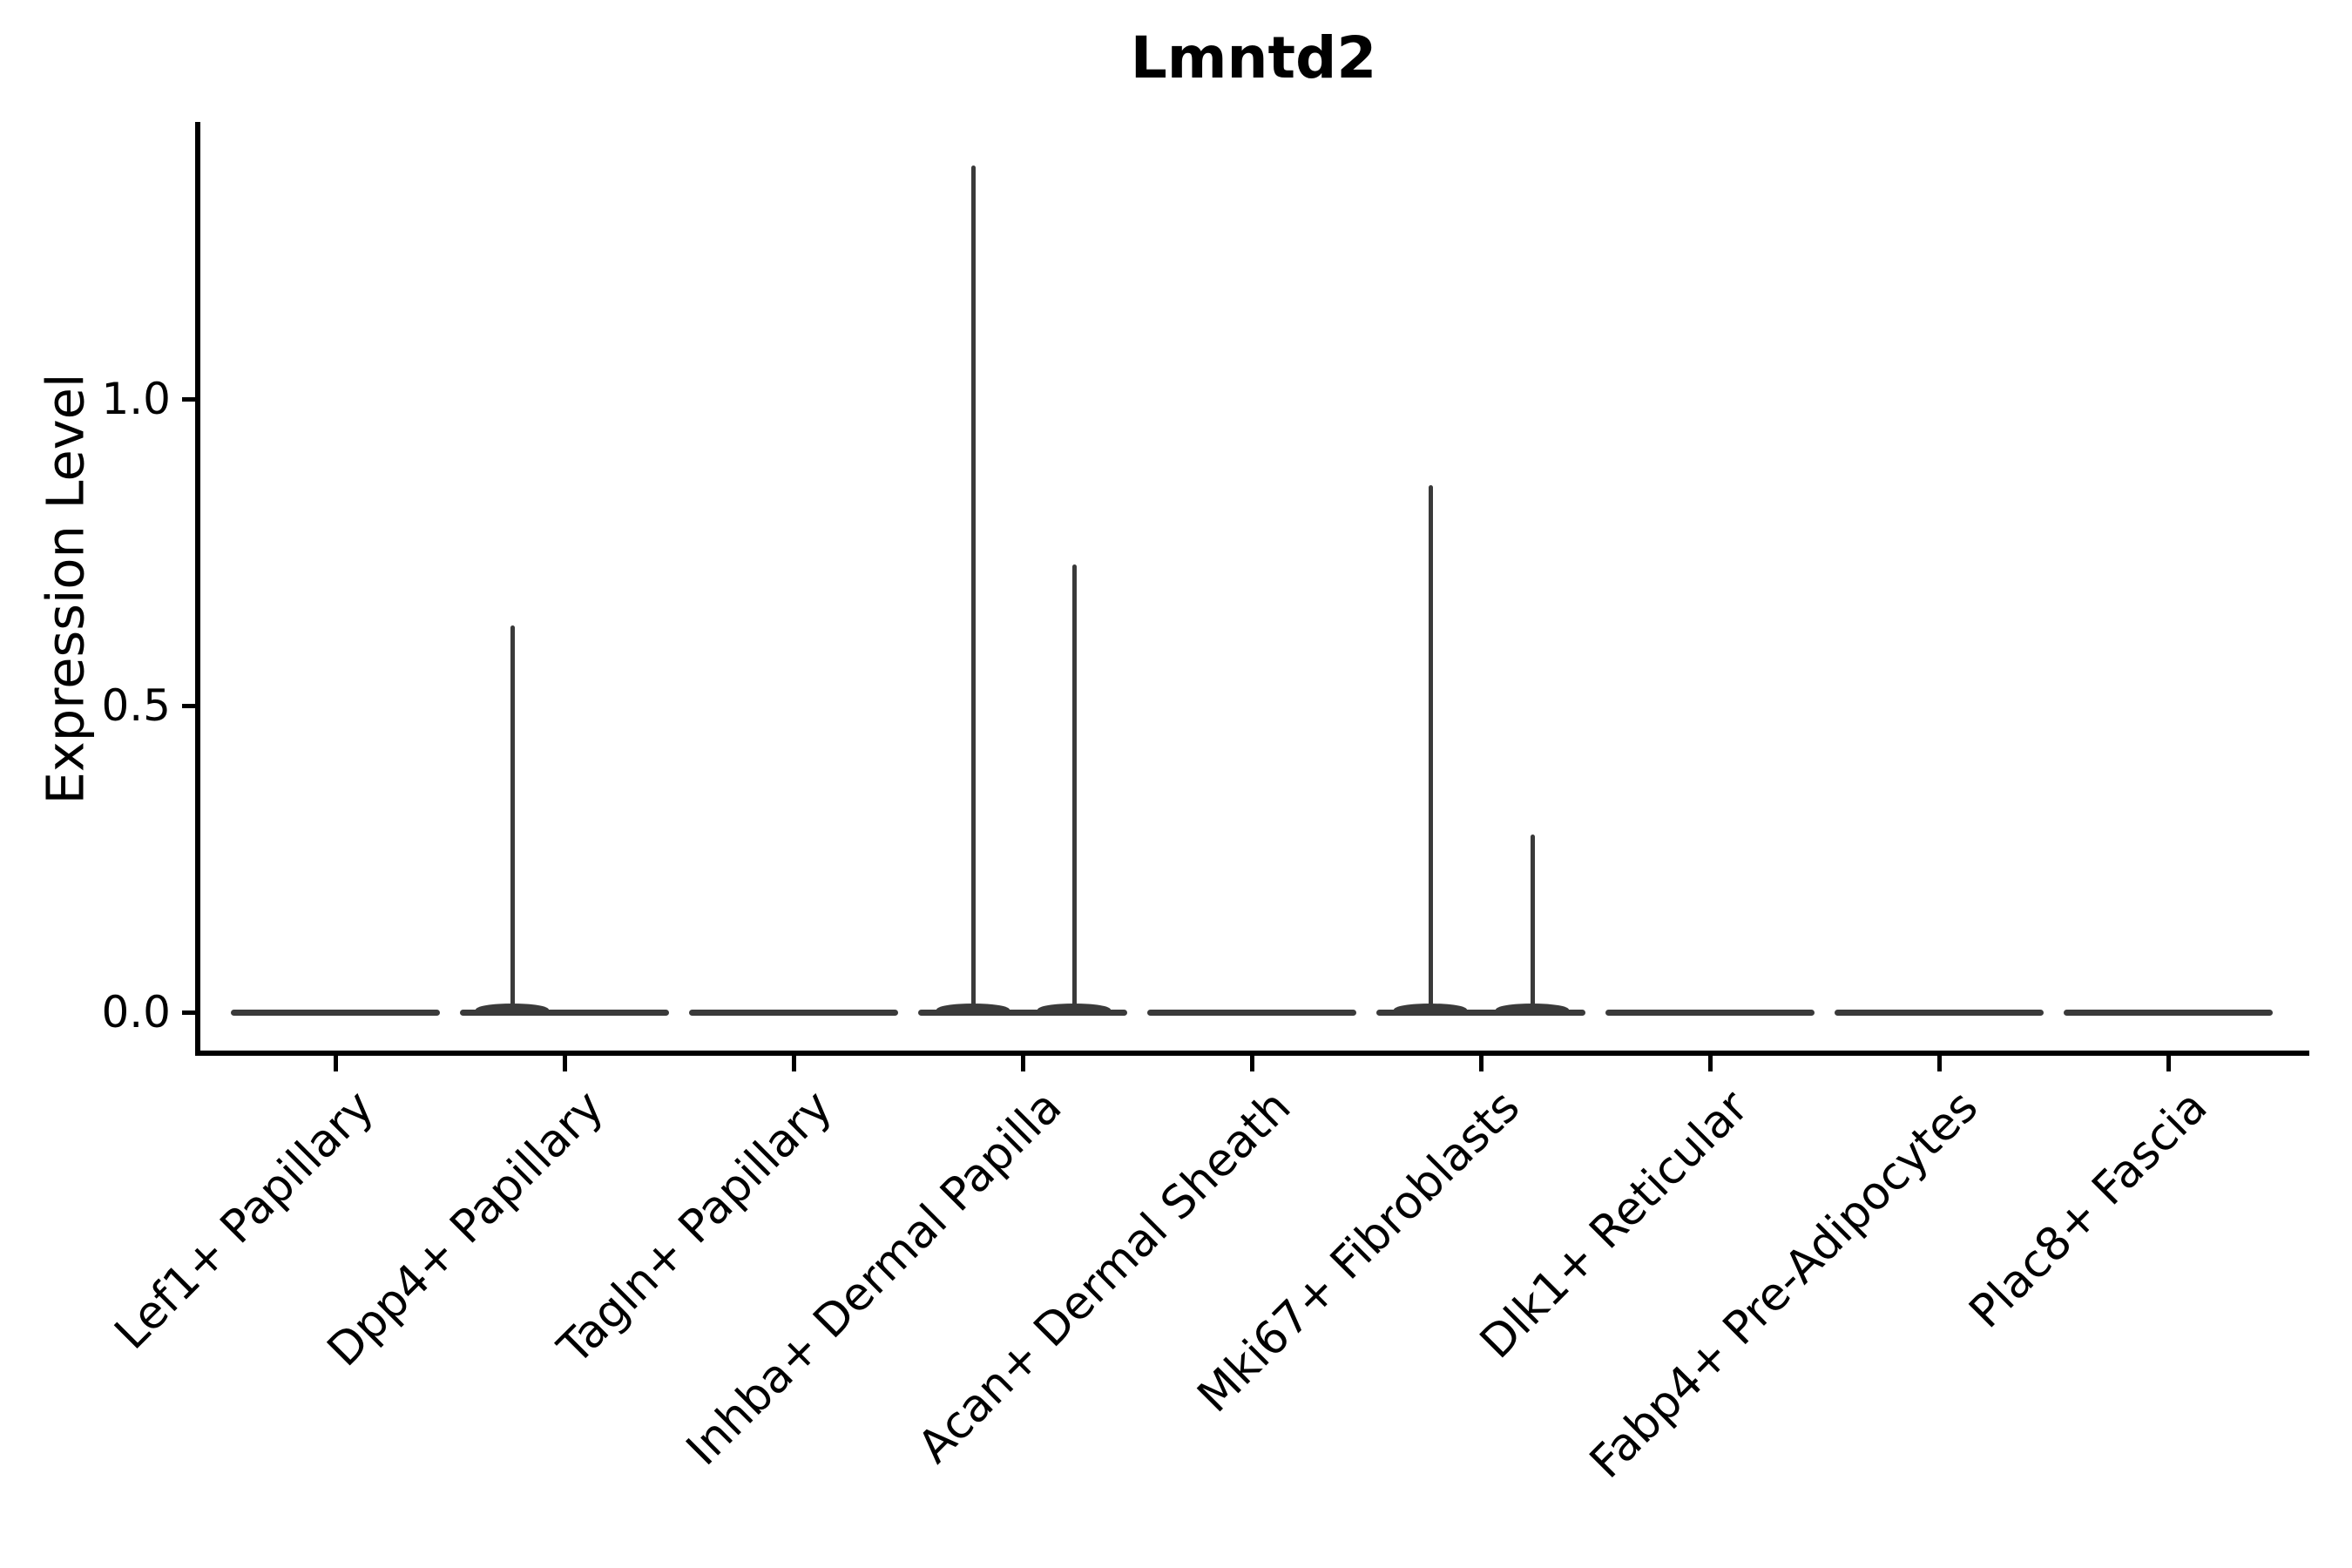  I want to click on y-tick-label: 1.0, so click(136, 399).